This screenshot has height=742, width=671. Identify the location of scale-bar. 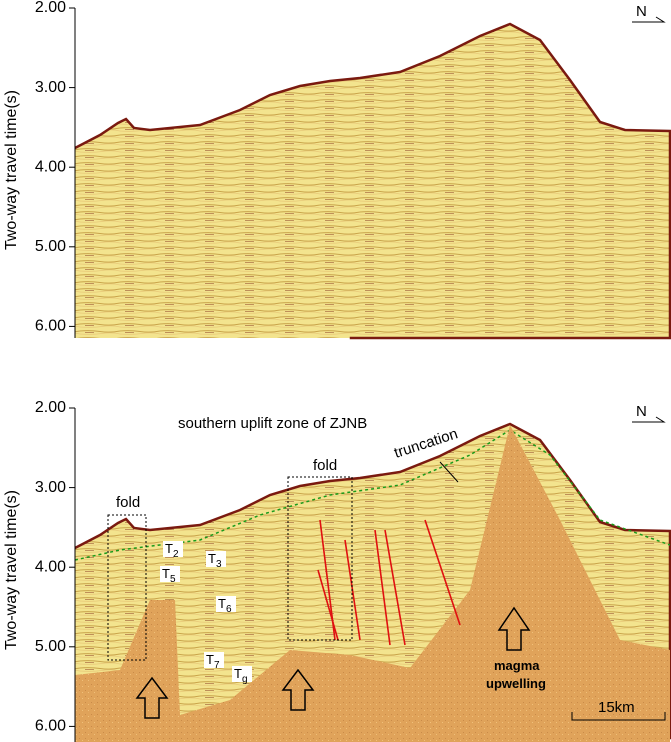
(618, 716).